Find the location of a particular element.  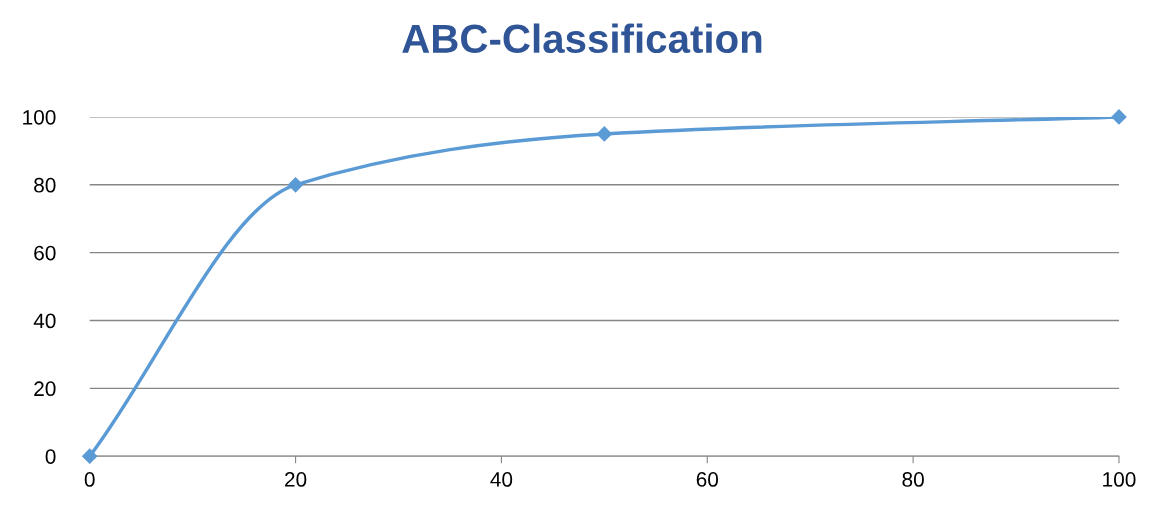

x-tick-label: 20 is located at coordinates (296, 479).